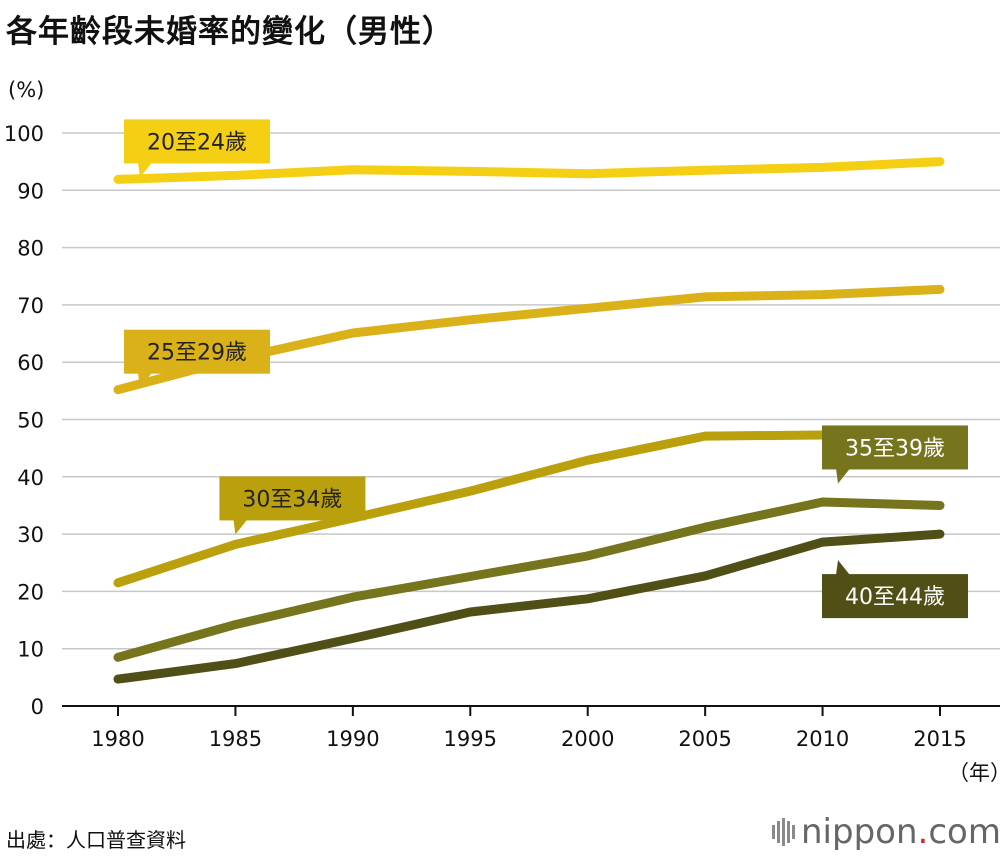  Describe the element at coordinates (30, 478) in the screenshot. I see `y-tick-label: 40` at that location.